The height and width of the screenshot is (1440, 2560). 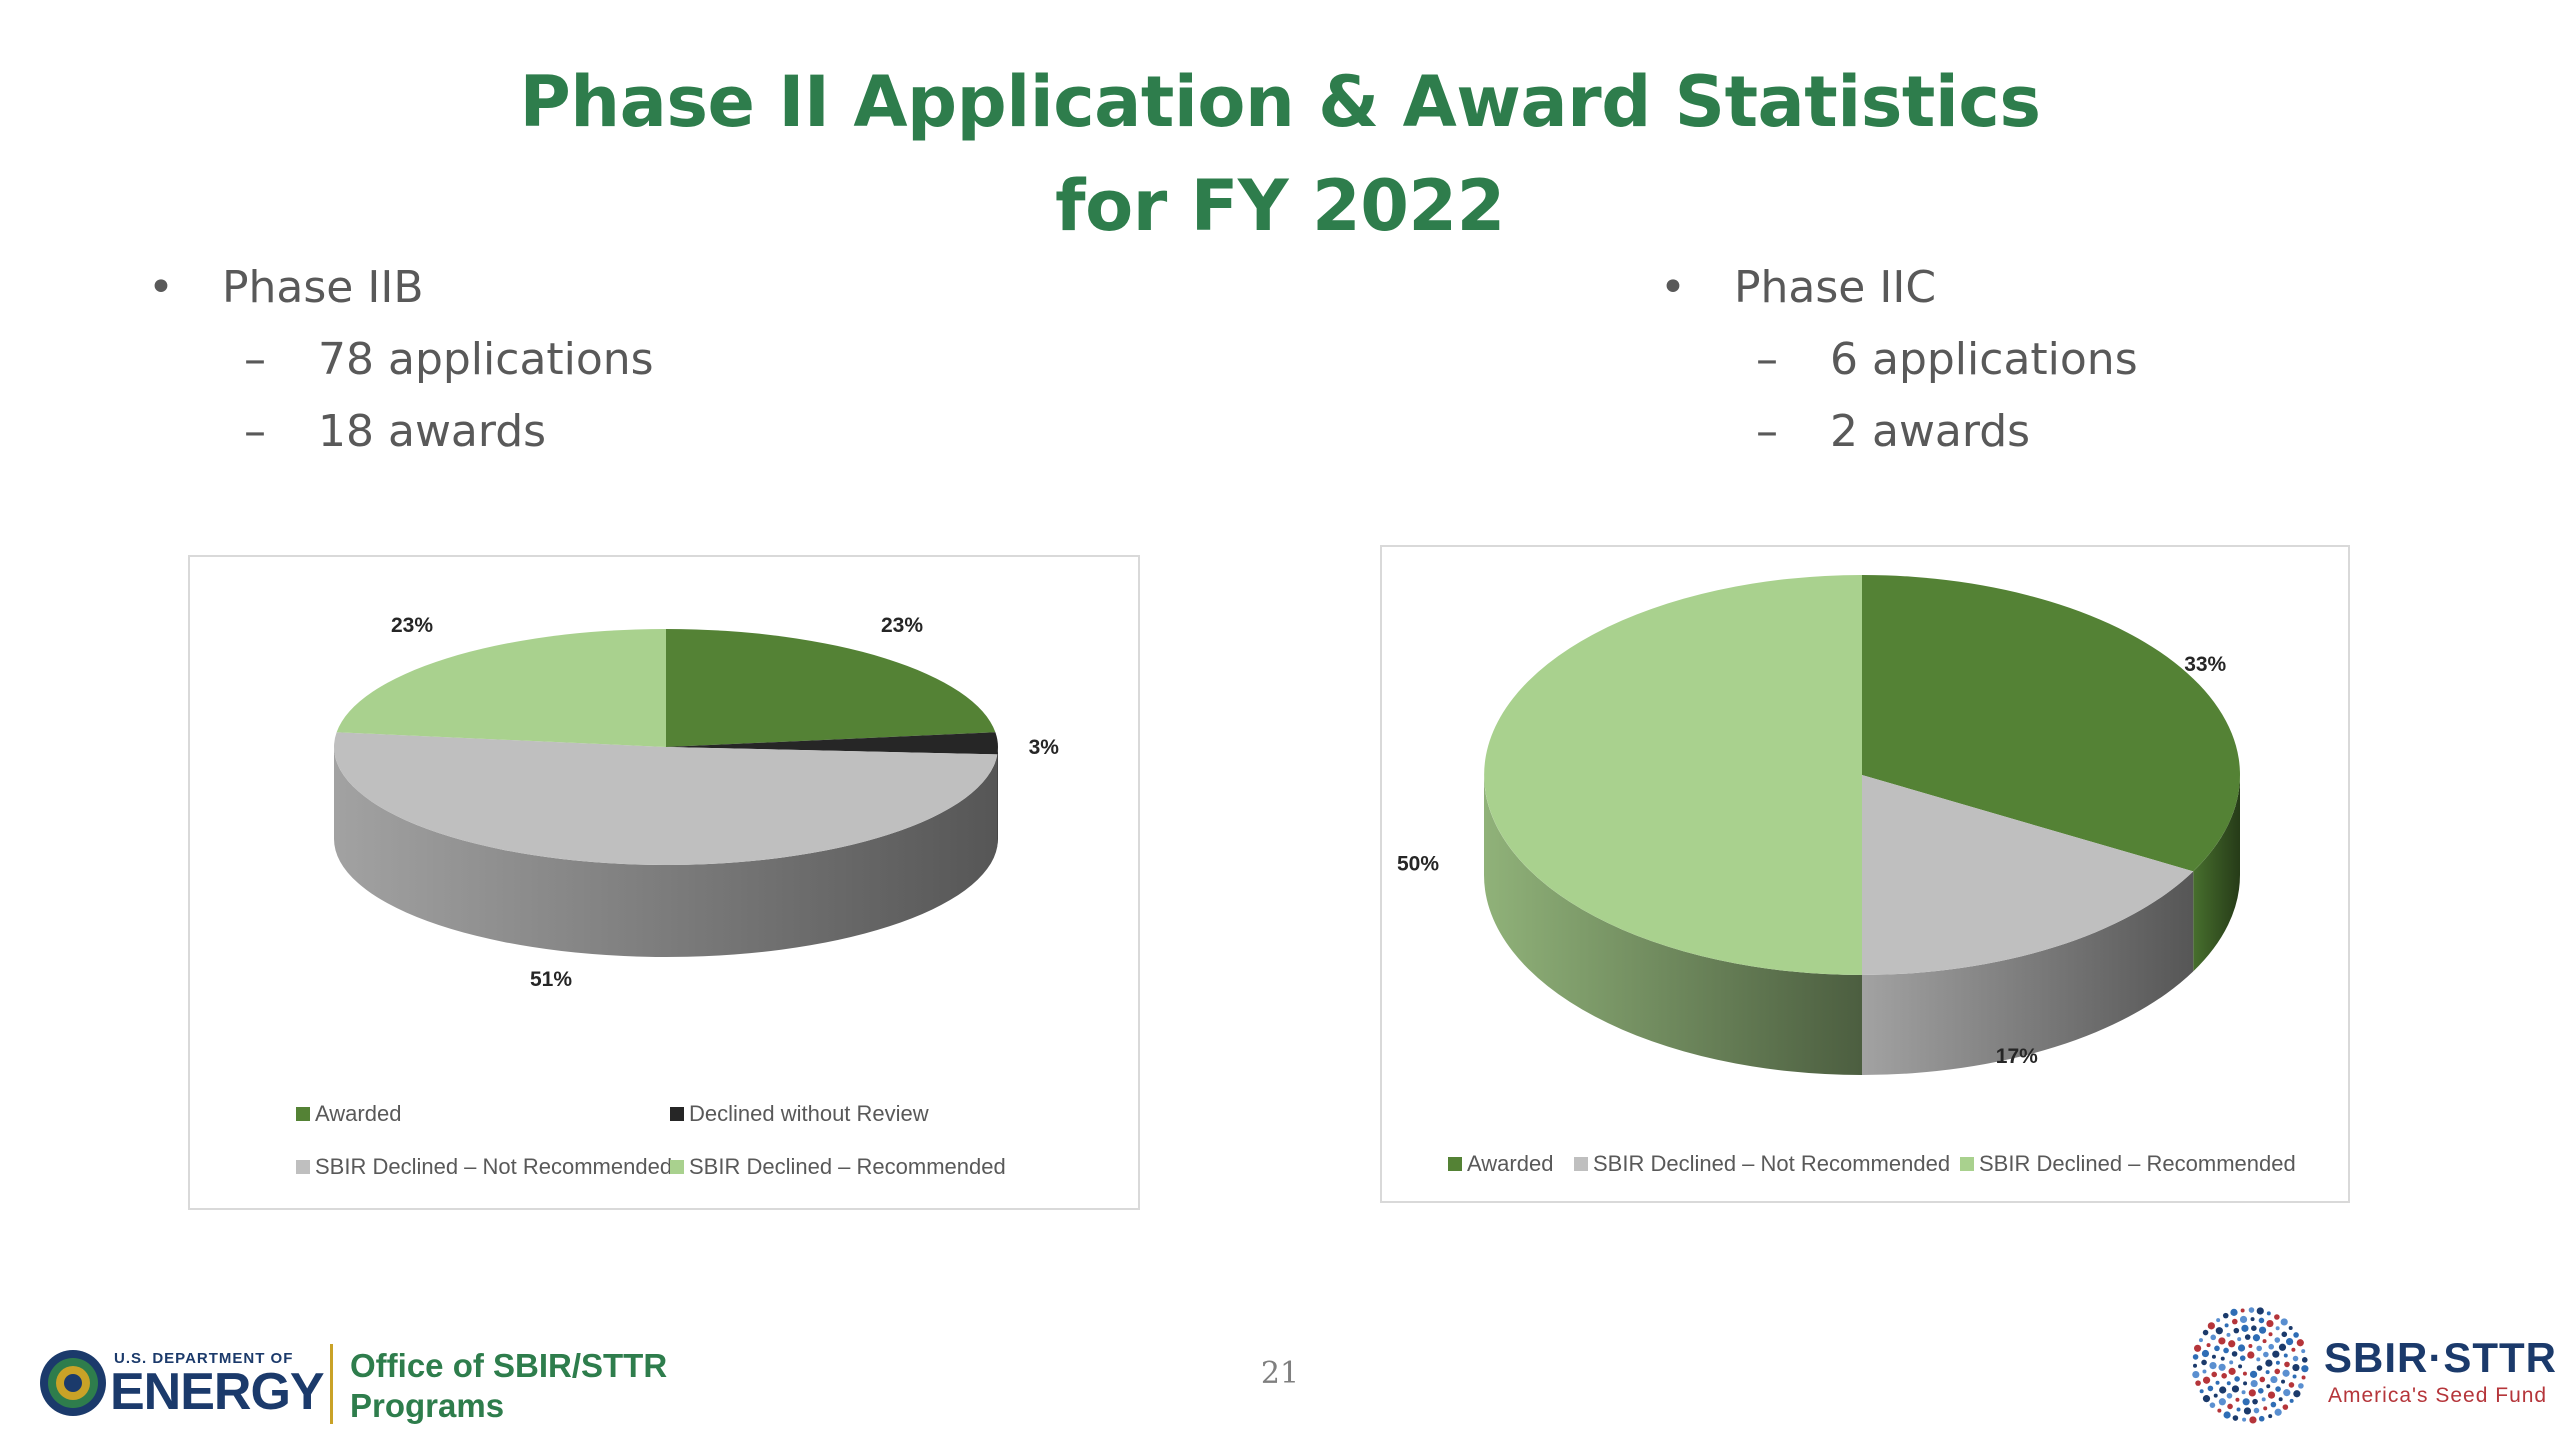 I want to click on legend-label-2: SBIR Declined – Recommended, so click(x=2137, y=1163).